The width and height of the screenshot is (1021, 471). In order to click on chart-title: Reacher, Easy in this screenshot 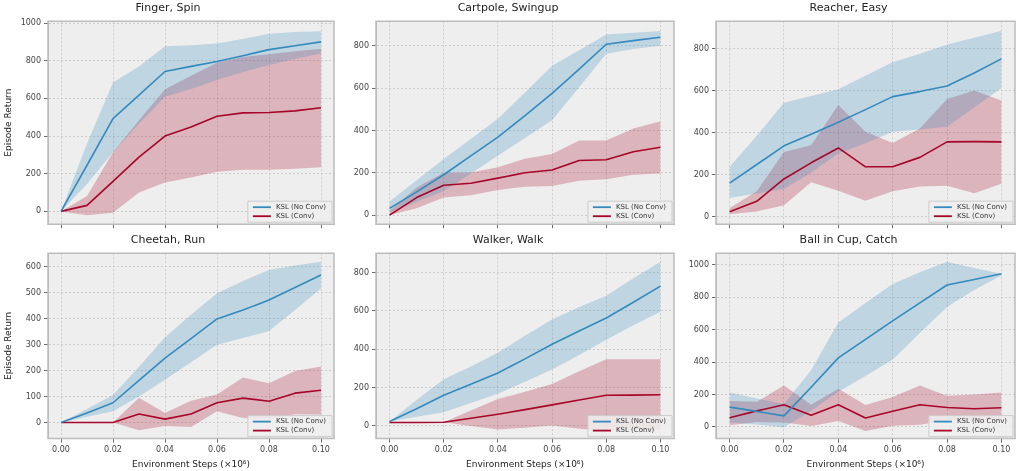, I will do `click(848, 8)`.